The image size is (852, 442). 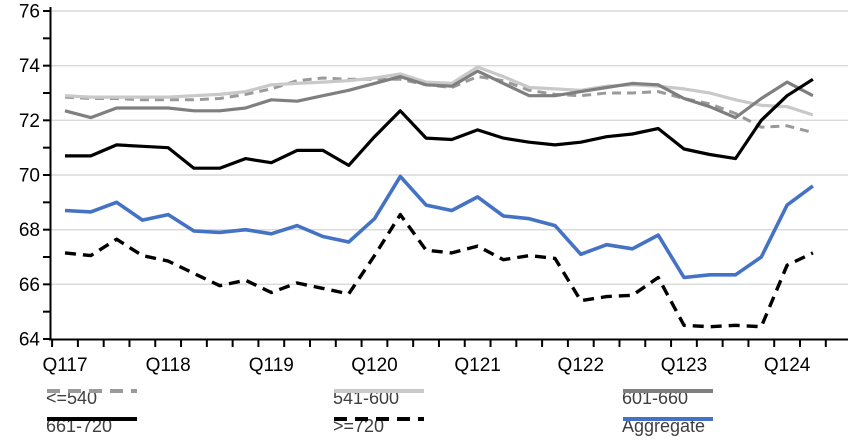 What do you see at coordinates (91, 398) in the screenshot?
I see `legend-item-le-540: <=540` at bounding box center [91, 398].